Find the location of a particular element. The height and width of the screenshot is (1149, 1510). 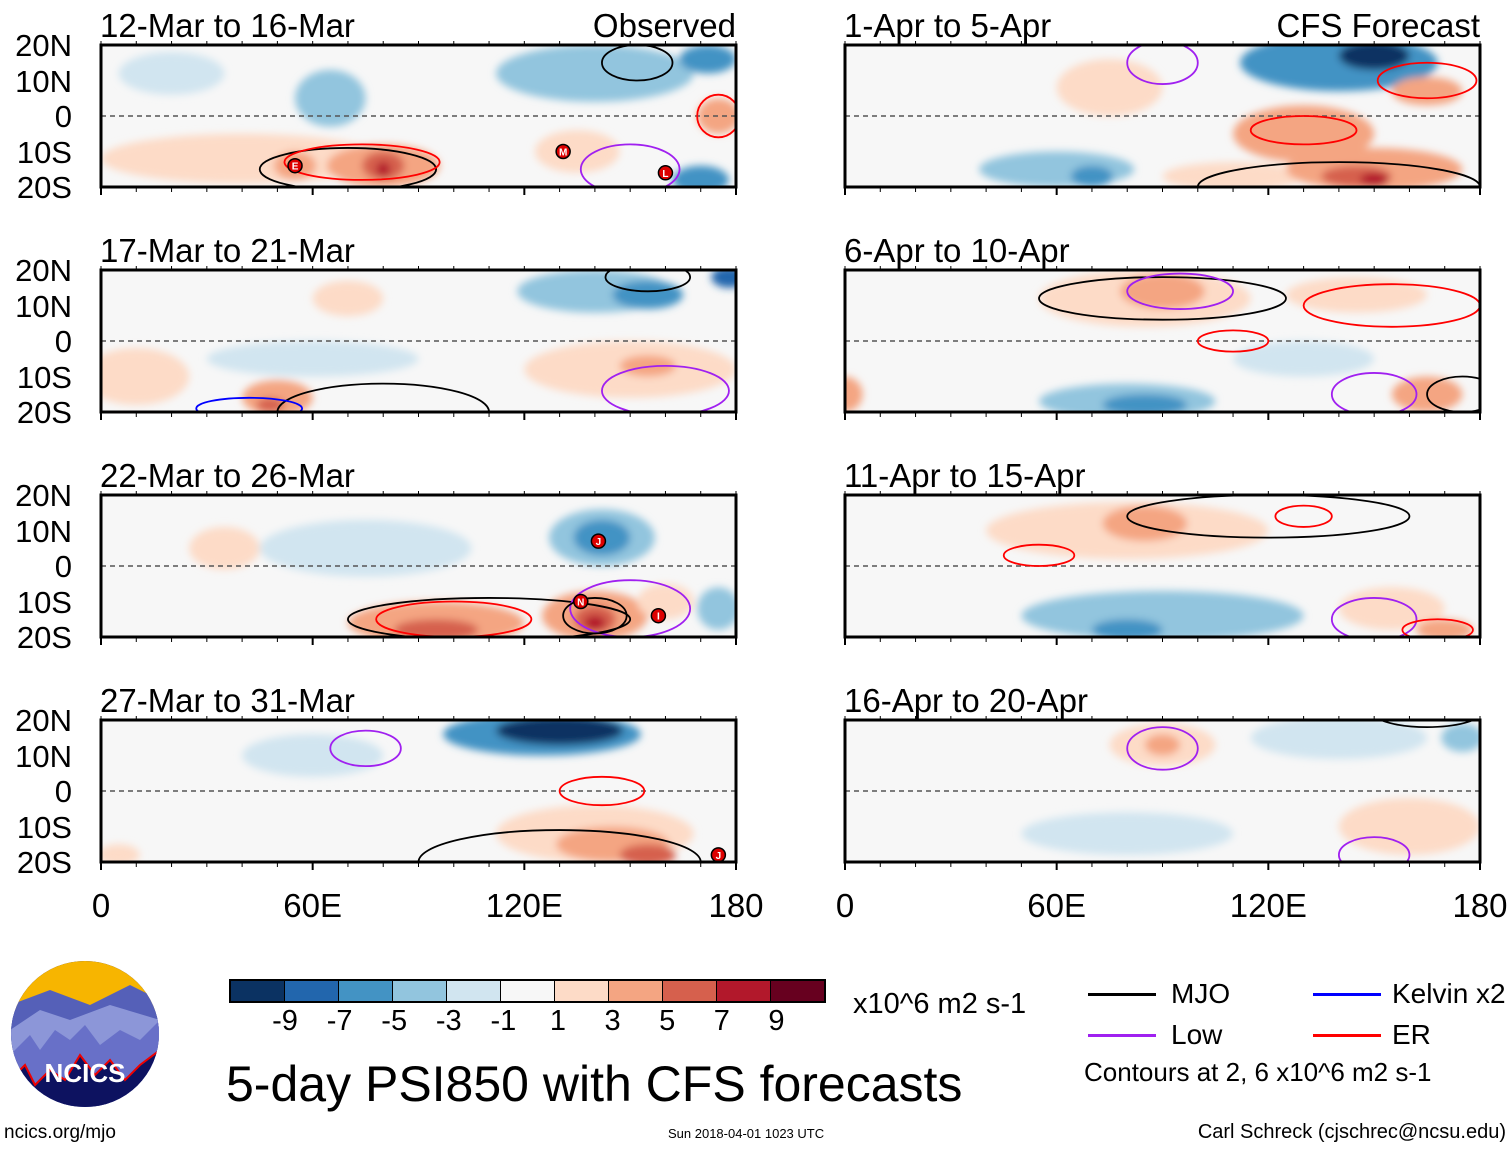

colorbar-tick-label: -5 is located at coordinates (394, 1021).